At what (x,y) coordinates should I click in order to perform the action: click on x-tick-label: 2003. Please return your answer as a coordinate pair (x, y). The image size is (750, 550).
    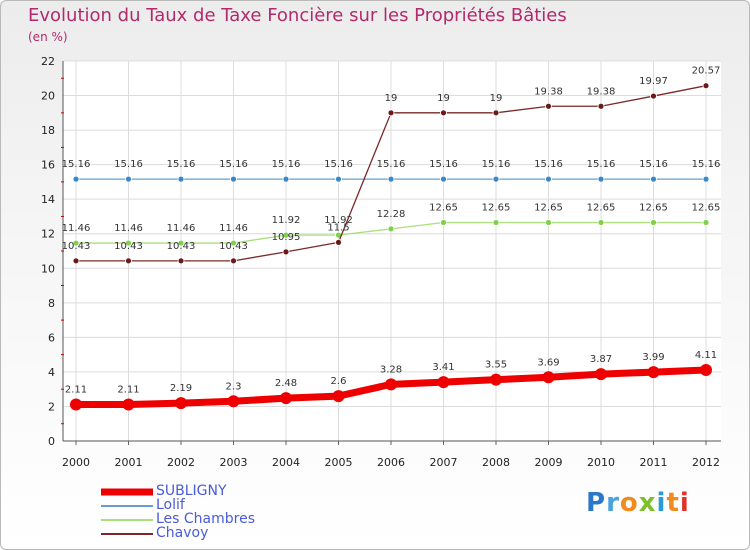
    Looking at the image, I should click on (234, 462).